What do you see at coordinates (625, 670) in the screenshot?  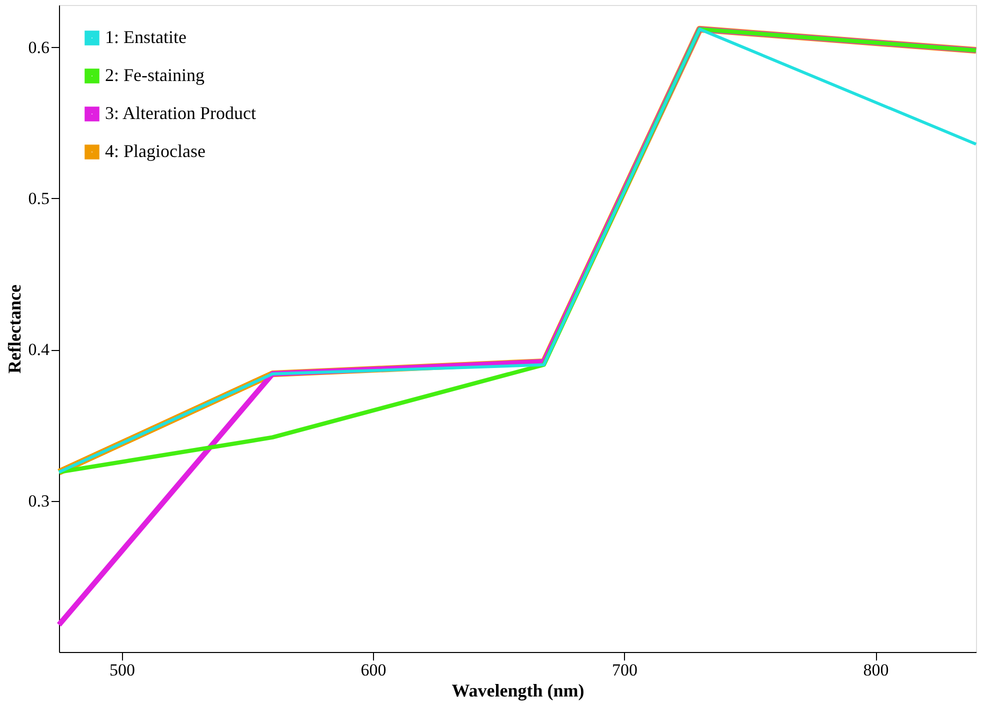 I see `x-tick-label: 700` at bounding box center [625, 670].